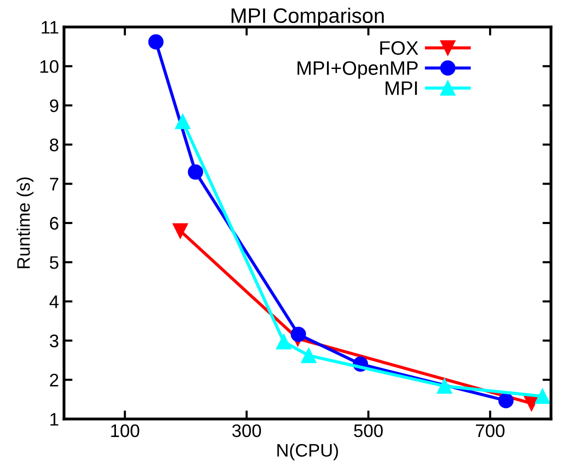 The image size is (568, 471). I want to click on x-tick-label: 700, so click(490, 431).